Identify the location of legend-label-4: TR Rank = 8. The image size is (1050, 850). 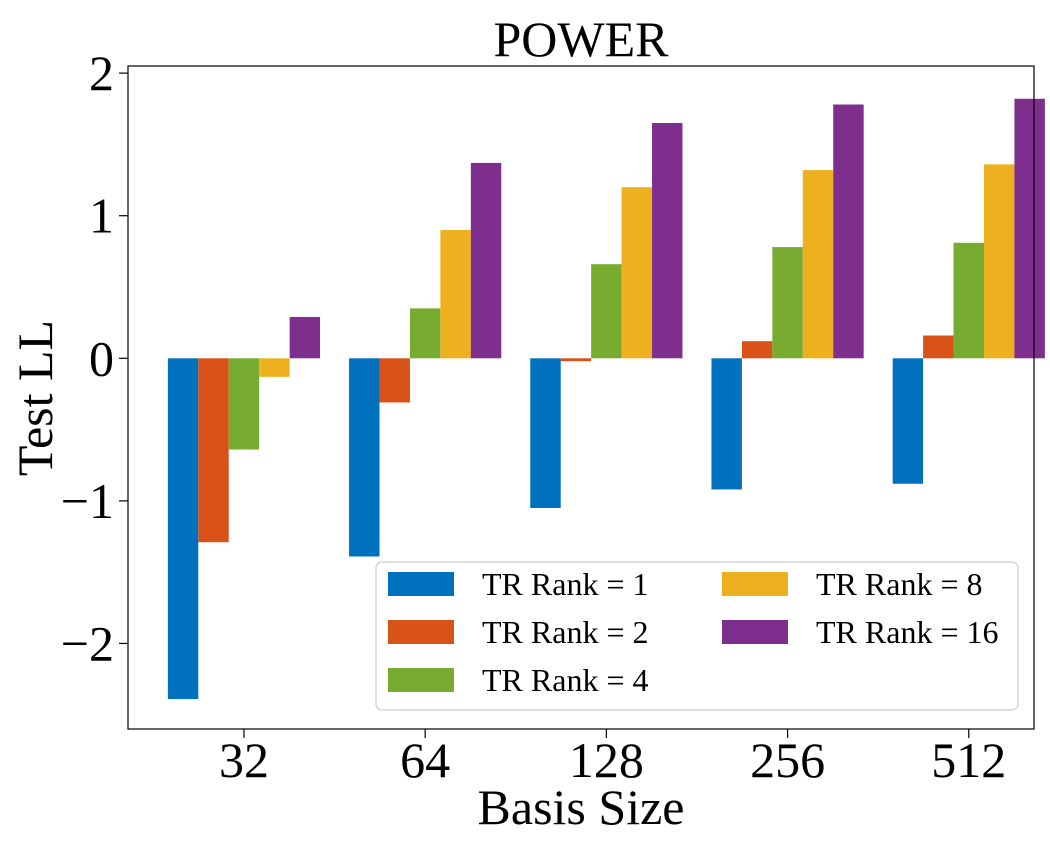
(899, 584).